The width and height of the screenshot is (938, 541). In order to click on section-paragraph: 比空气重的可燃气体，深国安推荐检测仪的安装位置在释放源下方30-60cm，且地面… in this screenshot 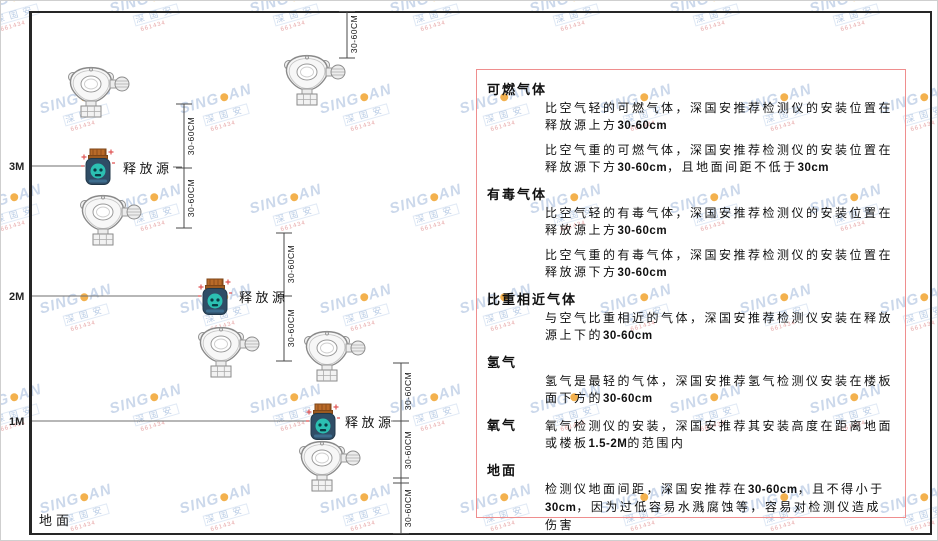, I will do `click(719, 158)`.